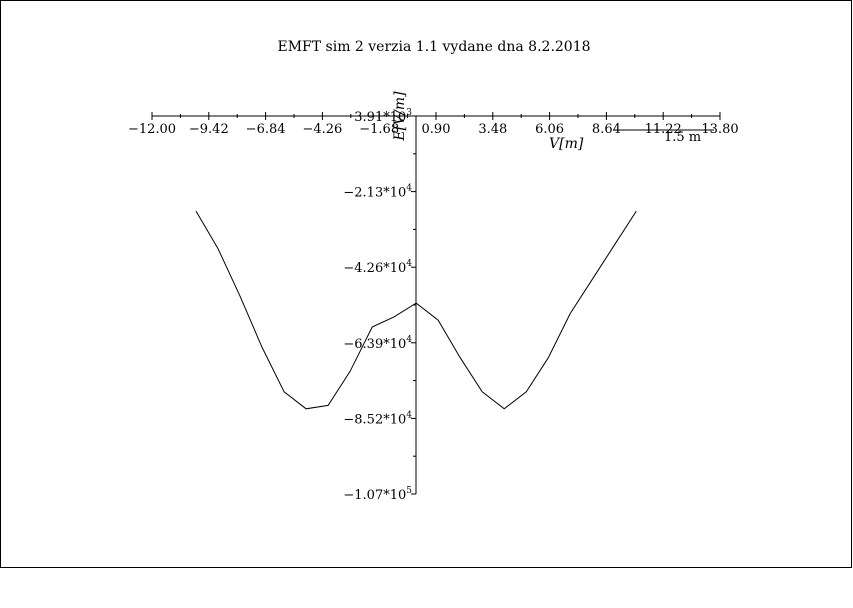  Describe the element at coordinates (377, 192) in the screenshot. I see `y-tick-label: −2.13*104` at that location.